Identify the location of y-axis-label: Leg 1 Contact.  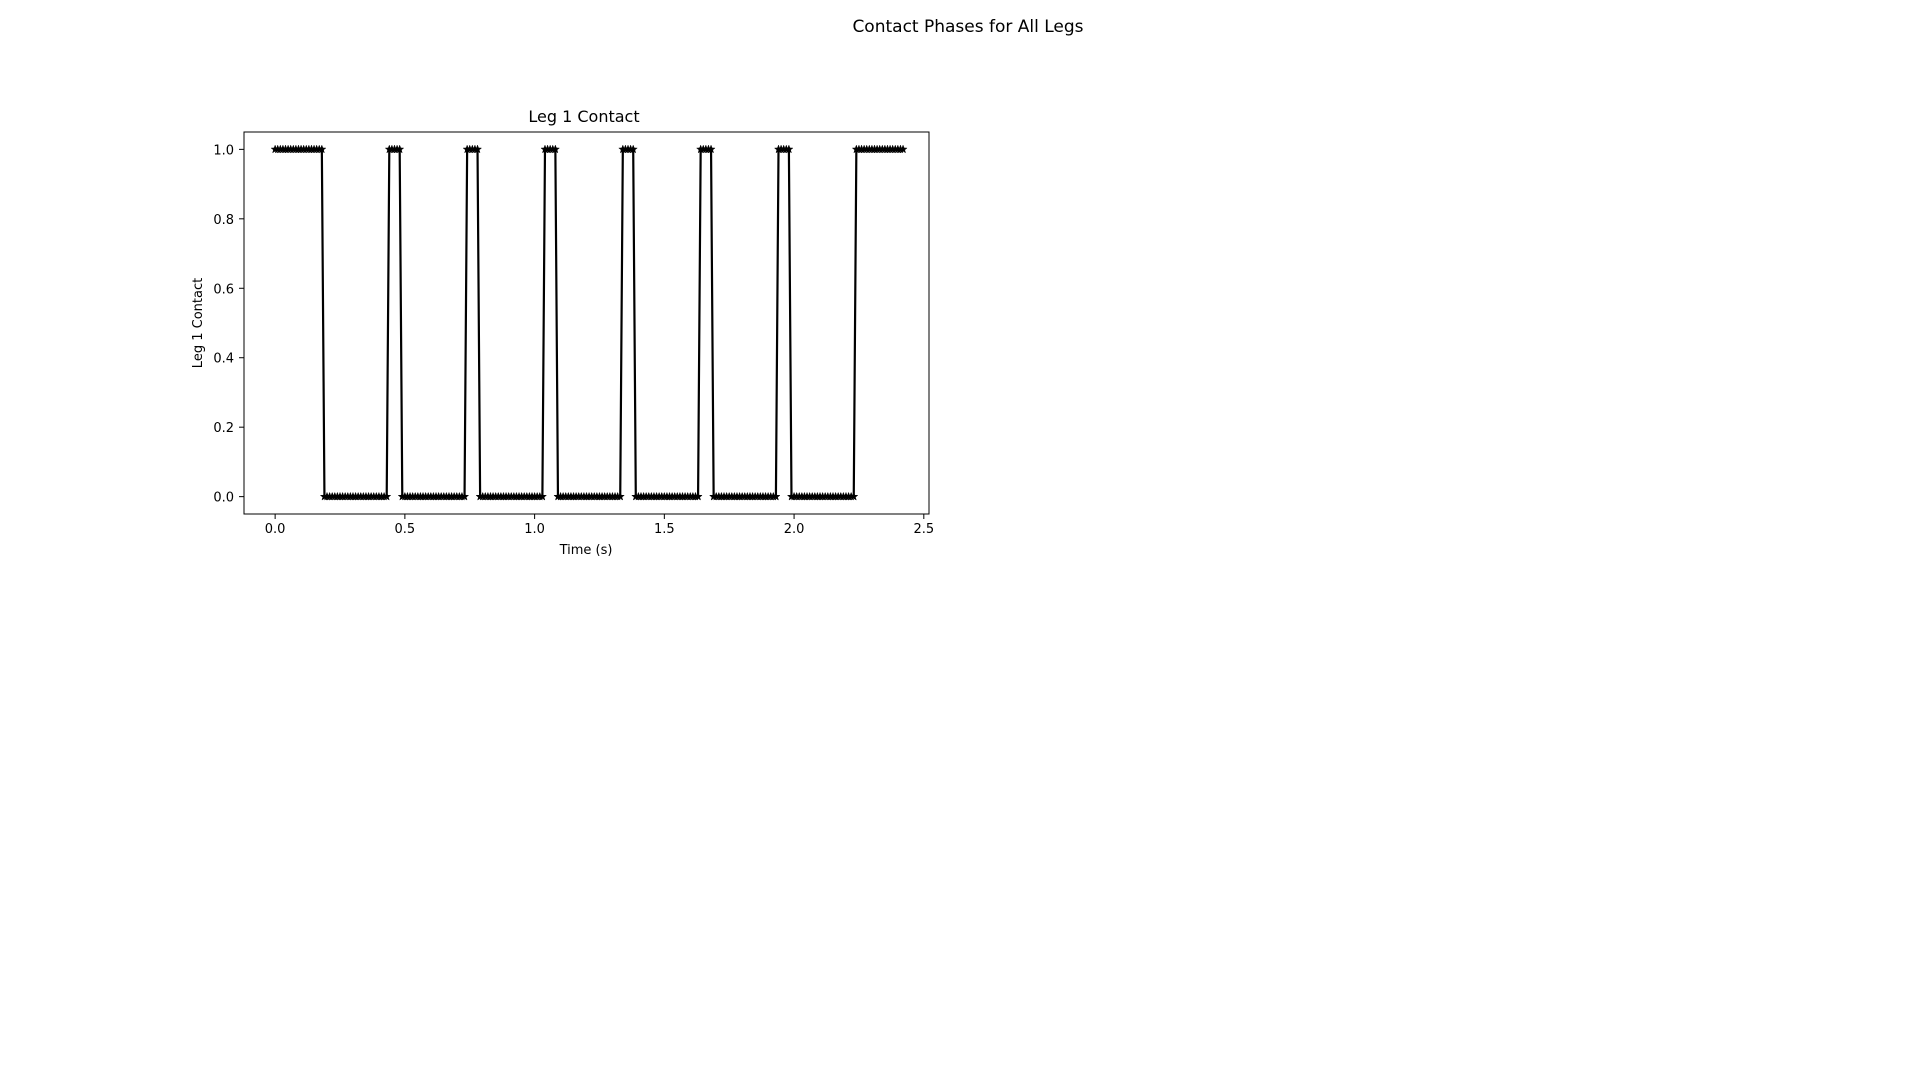
(198, 323).